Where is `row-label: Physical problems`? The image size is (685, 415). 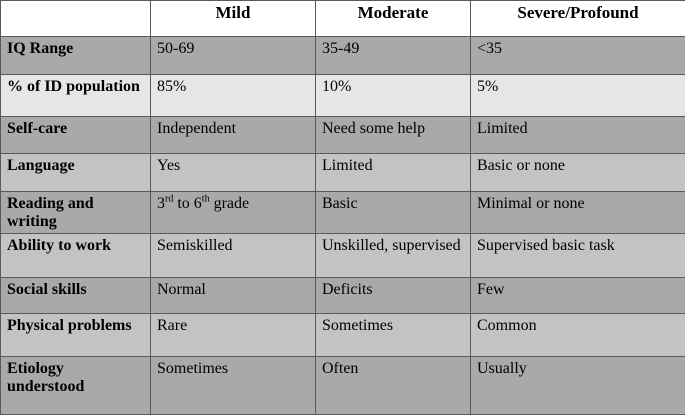 row-label: Physical problems is located at coordinates (76, 335).